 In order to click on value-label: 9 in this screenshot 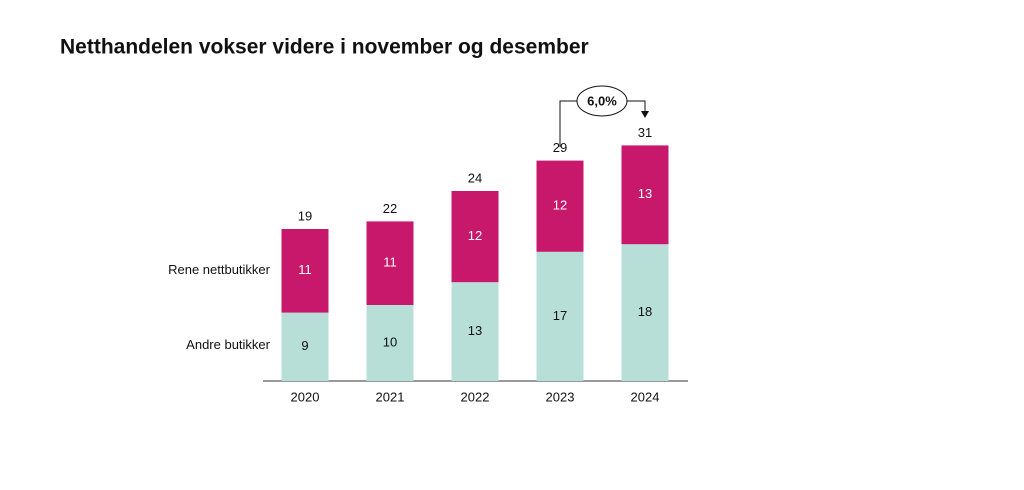, I will do `click(304, 345)`.